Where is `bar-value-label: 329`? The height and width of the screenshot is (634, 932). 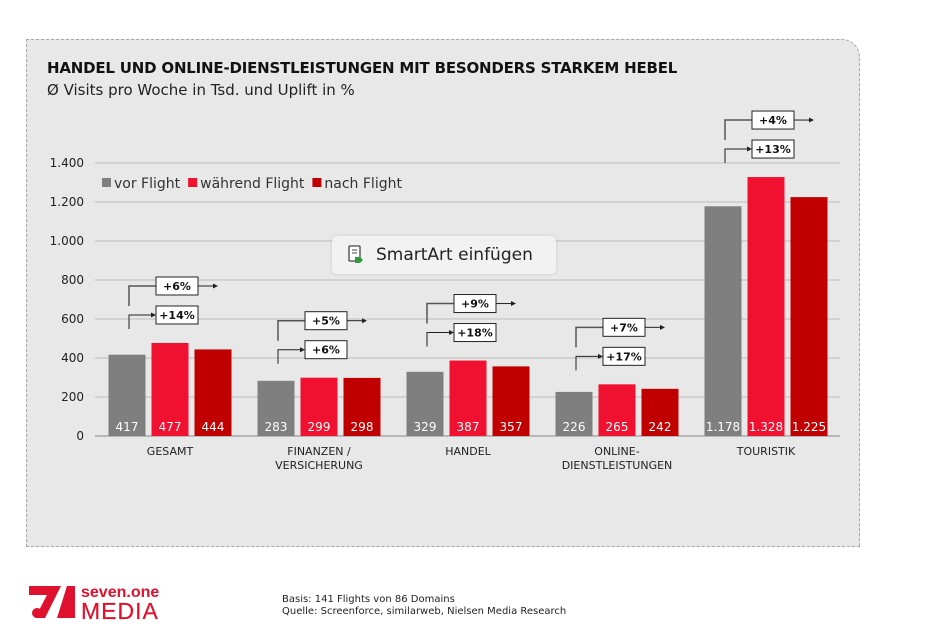
bar-value-label: 329 is located at coordinates (425, 427).